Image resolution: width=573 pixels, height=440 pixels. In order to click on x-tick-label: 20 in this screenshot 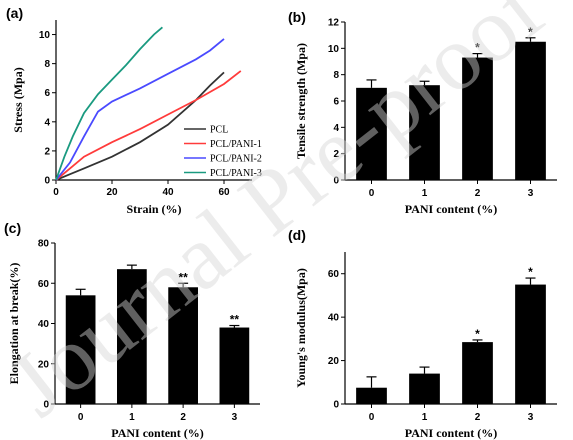, I will do `click(112, 192)`.